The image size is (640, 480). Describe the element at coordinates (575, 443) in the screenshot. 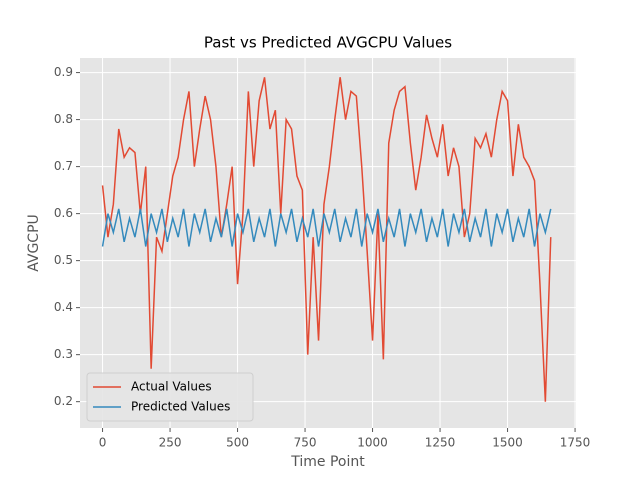

I see `x-tick-label: 1750` at that location.